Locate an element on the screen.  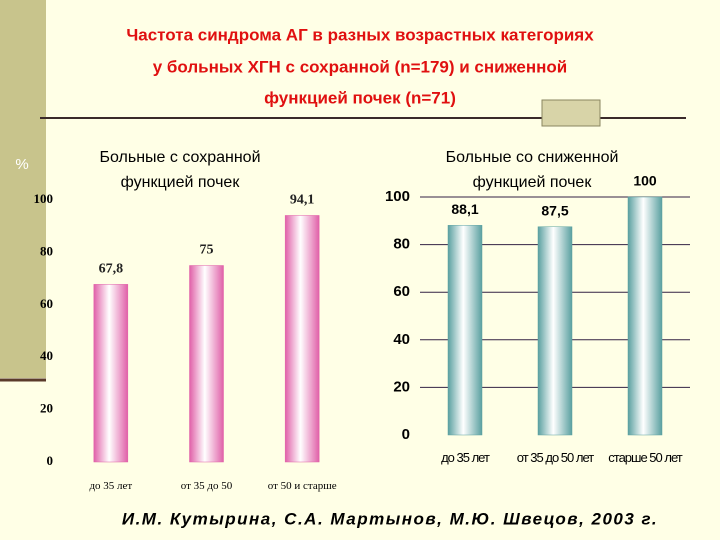
x-tick-box: от 50 и старше is located at coordinates (302, 486).